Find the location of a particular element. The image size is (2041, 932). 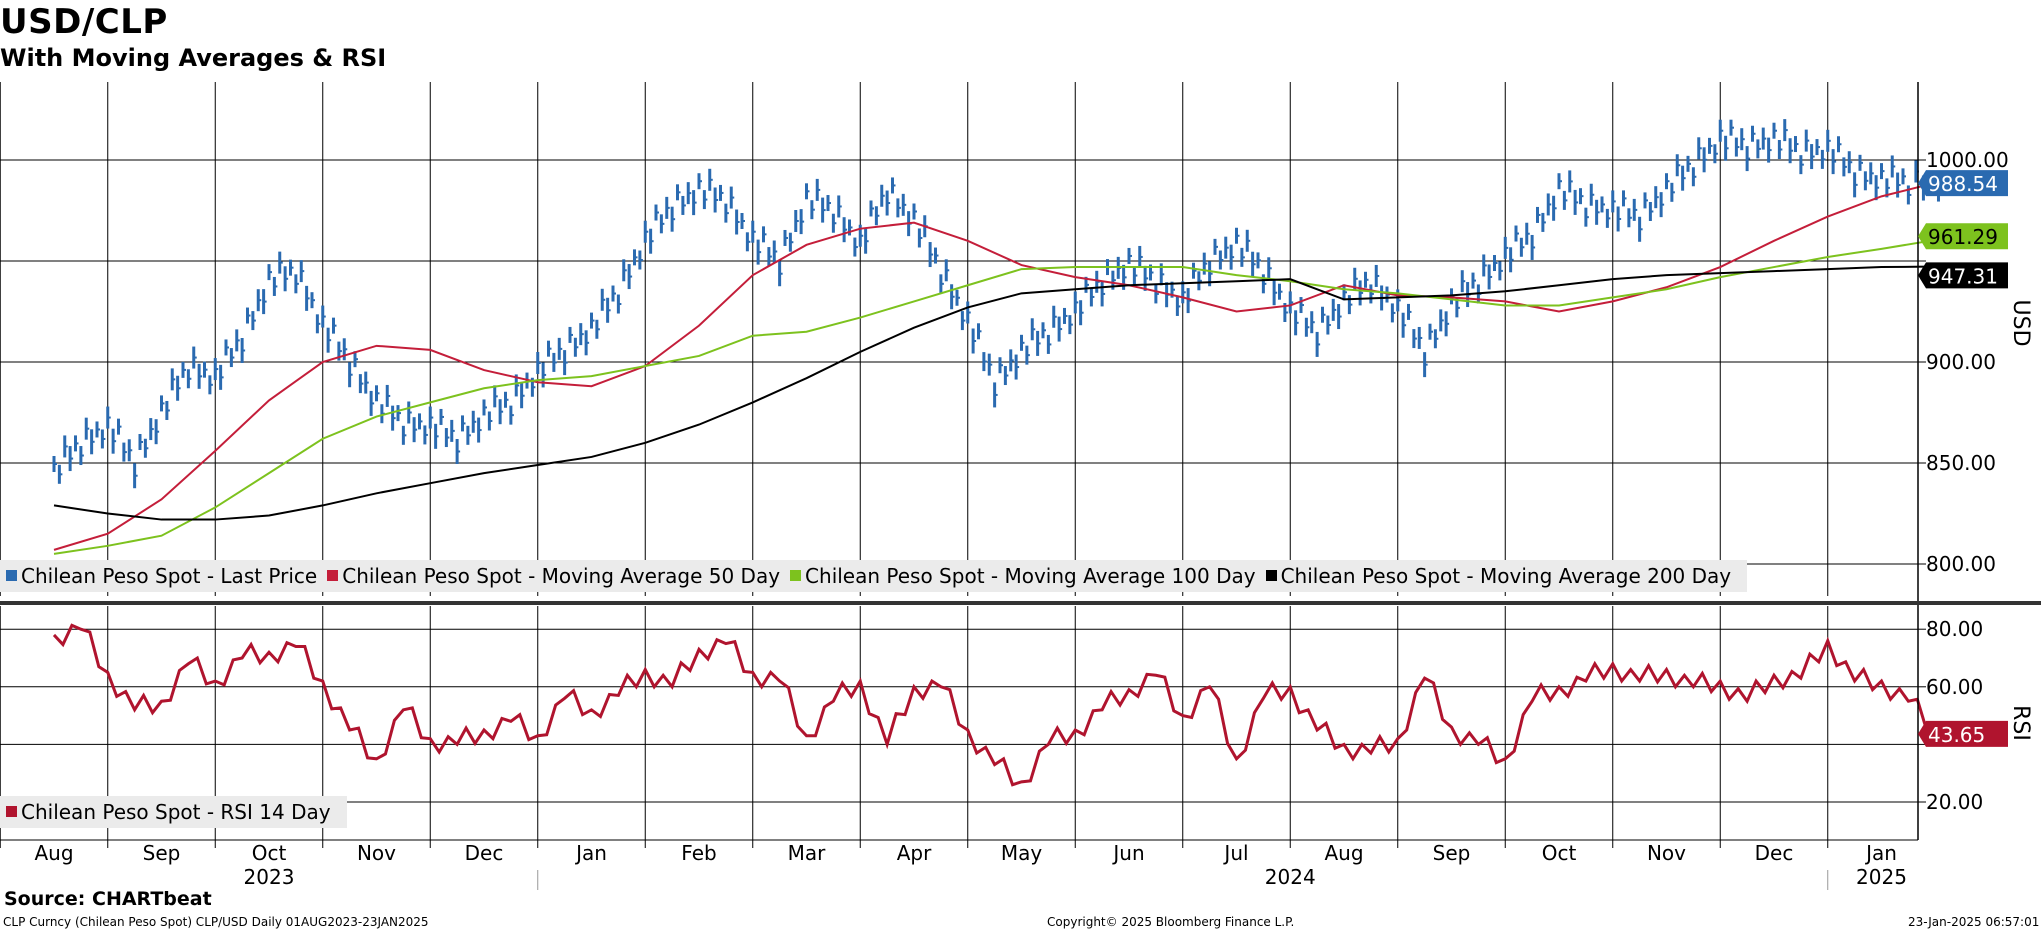

x-tick-label-month: Mar is located at coordinates (807, 853).